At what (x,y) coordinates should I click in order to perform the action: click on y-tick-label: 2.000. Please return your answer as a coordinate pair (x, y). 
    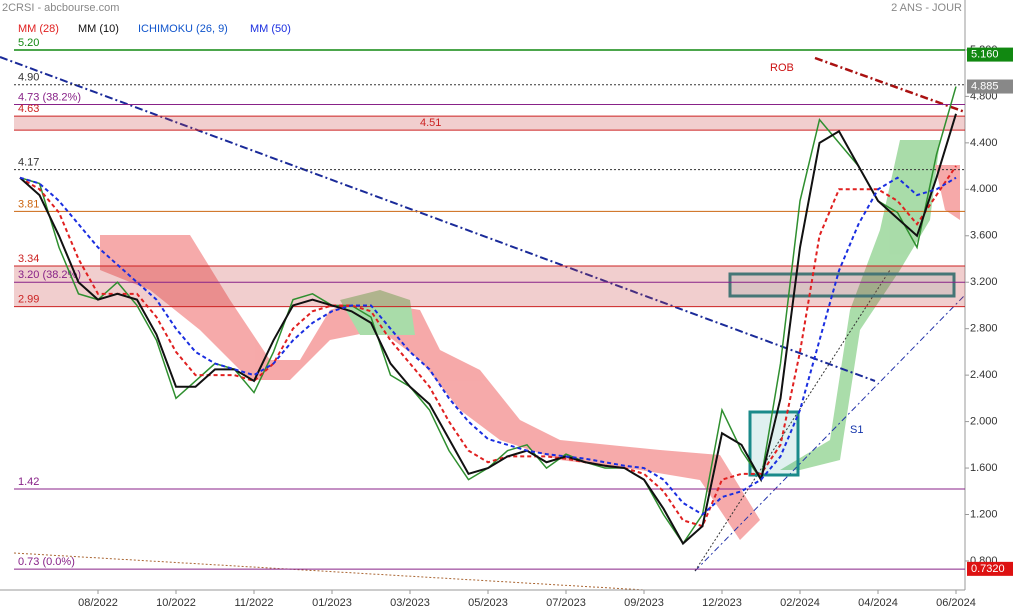
    Looking at the image, I should click on (984, 422).